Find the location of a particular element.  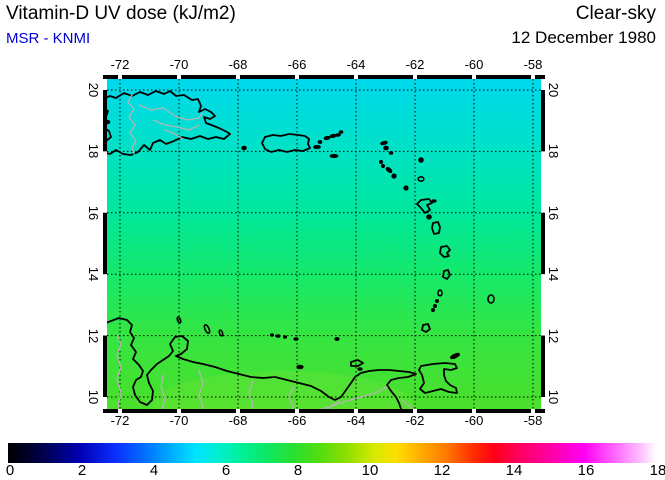

lon-tick-label-top: -64 is located at coordinates (356, 64).